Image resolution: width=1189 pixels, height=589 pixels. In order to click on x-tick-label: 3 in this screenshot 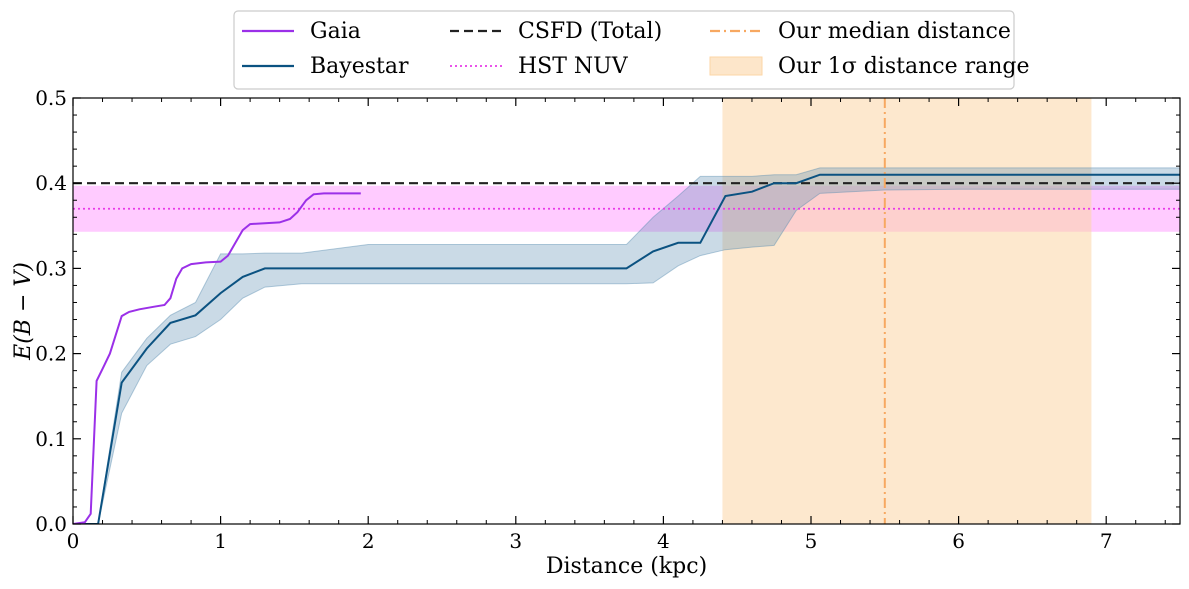, I will do `click(515, 541)`.